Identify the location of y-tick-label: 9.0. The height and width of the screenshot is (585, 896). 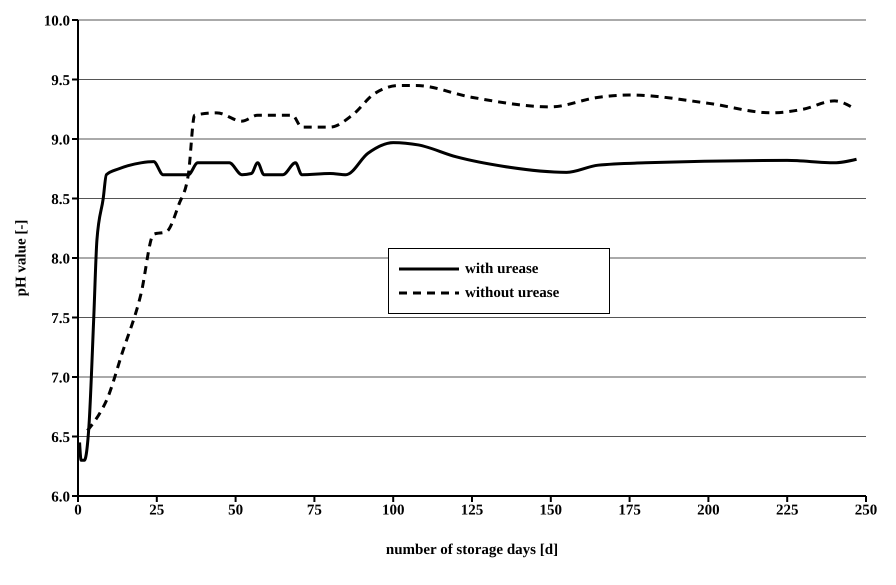
(60, 140).